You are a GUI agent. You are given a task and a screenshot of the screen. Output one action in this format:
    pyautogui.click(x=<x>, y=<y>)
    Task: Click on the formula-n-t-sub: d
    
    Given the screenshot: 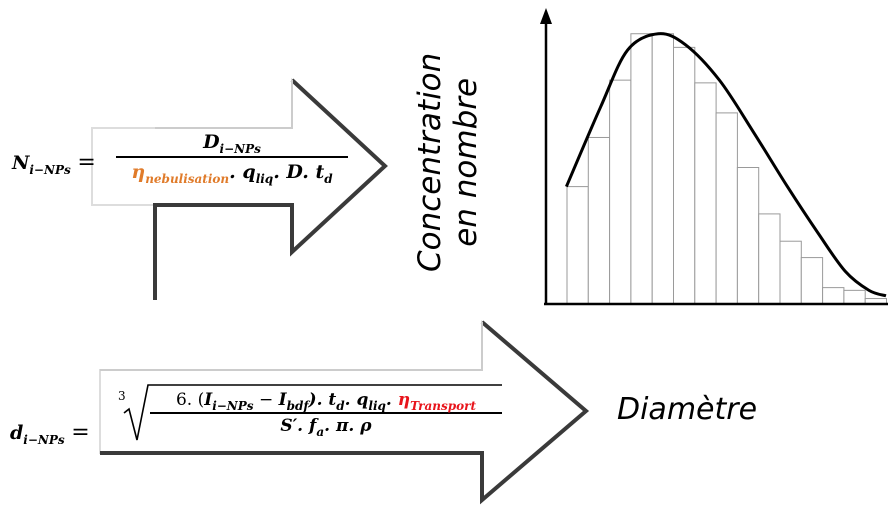 What is the action you would take?
    pyautogui.click(x=328, y=179)
    